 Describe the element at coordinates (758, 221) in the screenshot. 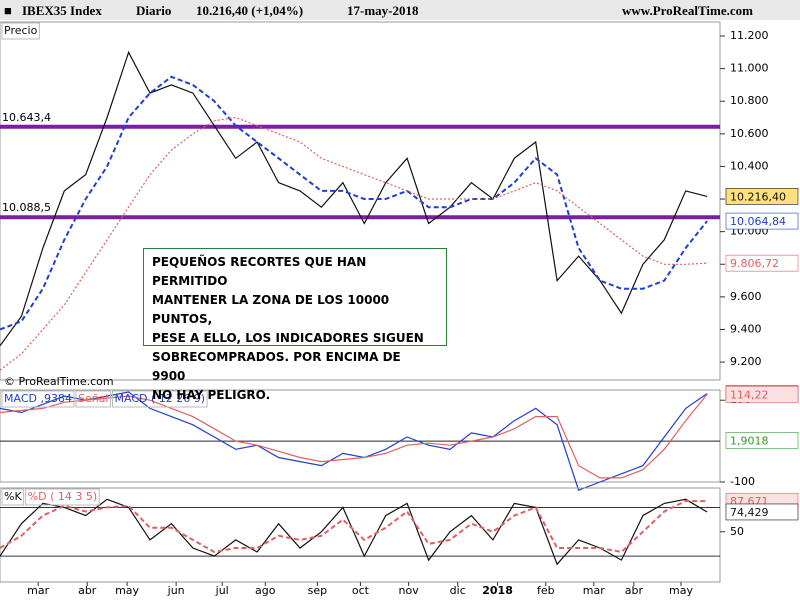

I see `last-value-label: 10.064,84` at that location.